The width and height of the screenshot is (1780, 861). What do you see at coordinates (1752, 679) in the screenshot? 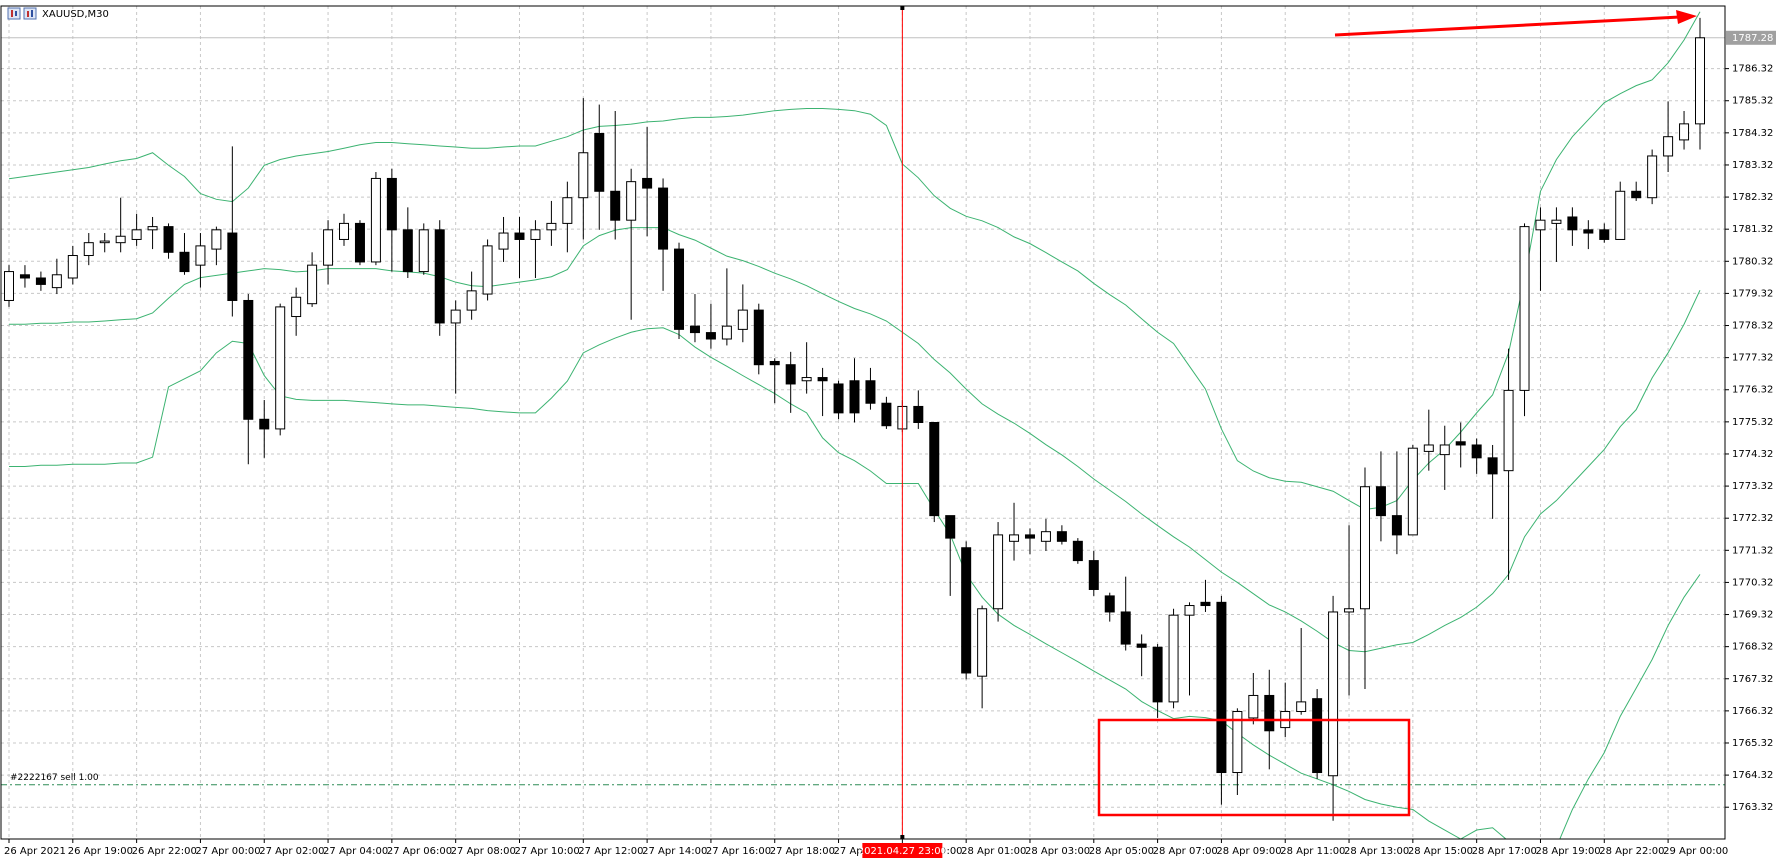
I see `y-tick-label: 1767.32` at bounding box center [1752, 679].